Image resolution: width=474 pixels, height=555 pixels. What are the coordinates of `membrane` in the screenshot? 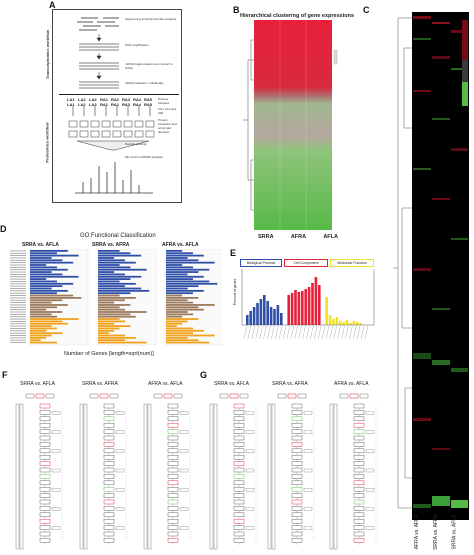 It's located at (145, 476).